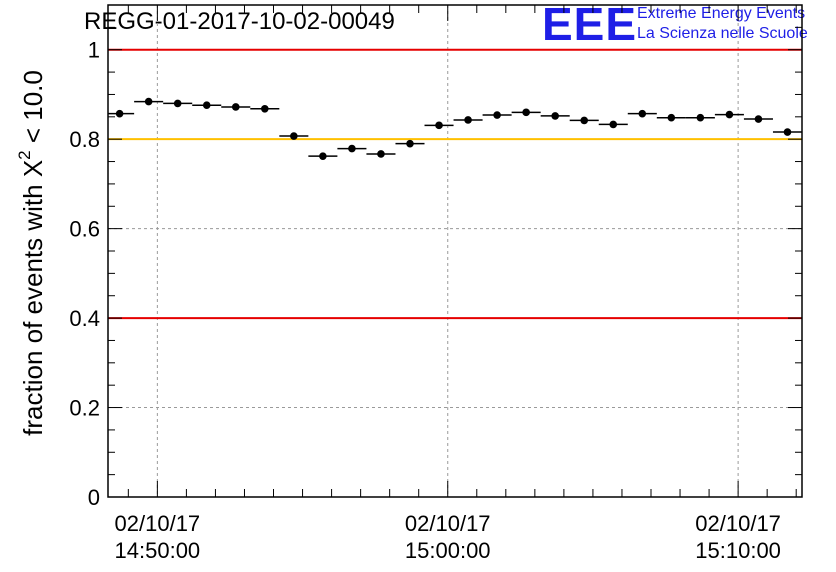 This screenshot has height=572, width=836. I want to click on logo-line-2: La Scienza nelle Scuole, so click(722, 33).